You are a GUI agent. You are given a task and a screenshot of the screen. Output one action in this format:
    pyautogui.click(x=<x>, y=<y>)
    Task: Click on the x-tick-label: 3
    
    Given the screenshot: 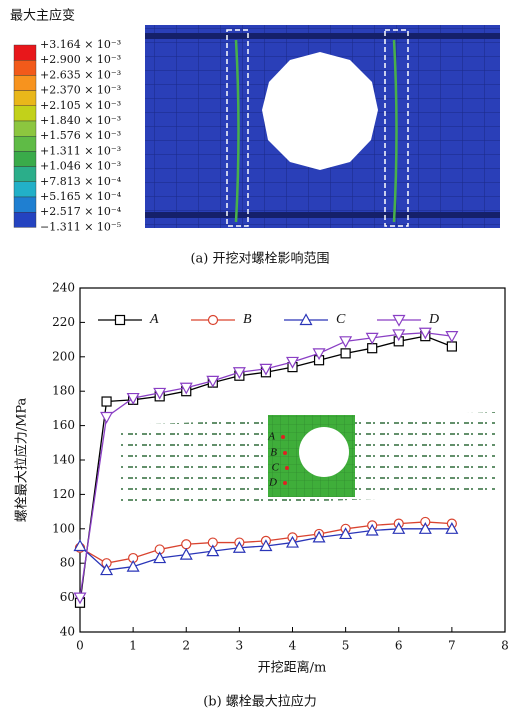 What is the action you would take?
    pyautogui.click(x=240, y=646)
    